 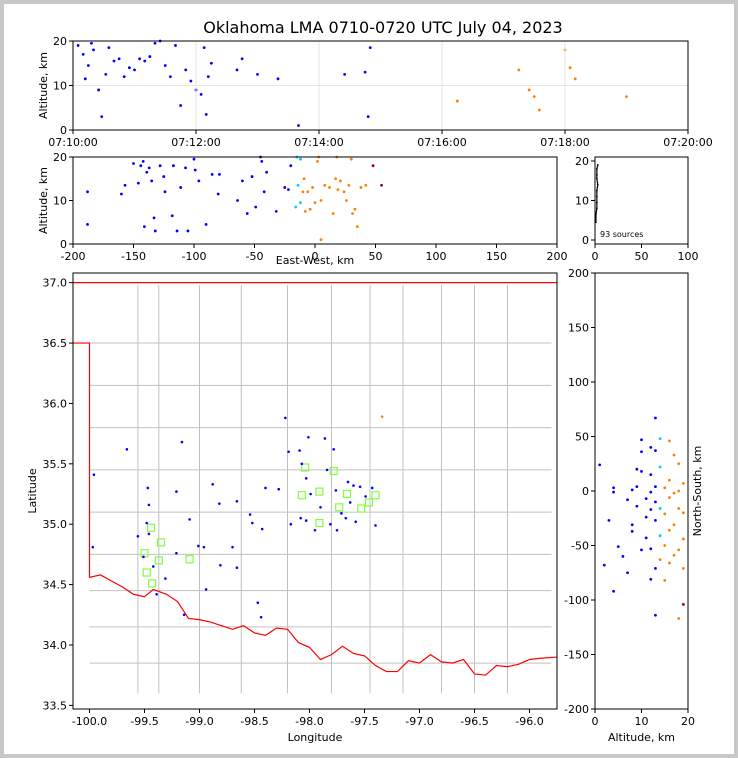 I want to click on ew-x-axis-label: East-West, km, so click(x=315, y=260).